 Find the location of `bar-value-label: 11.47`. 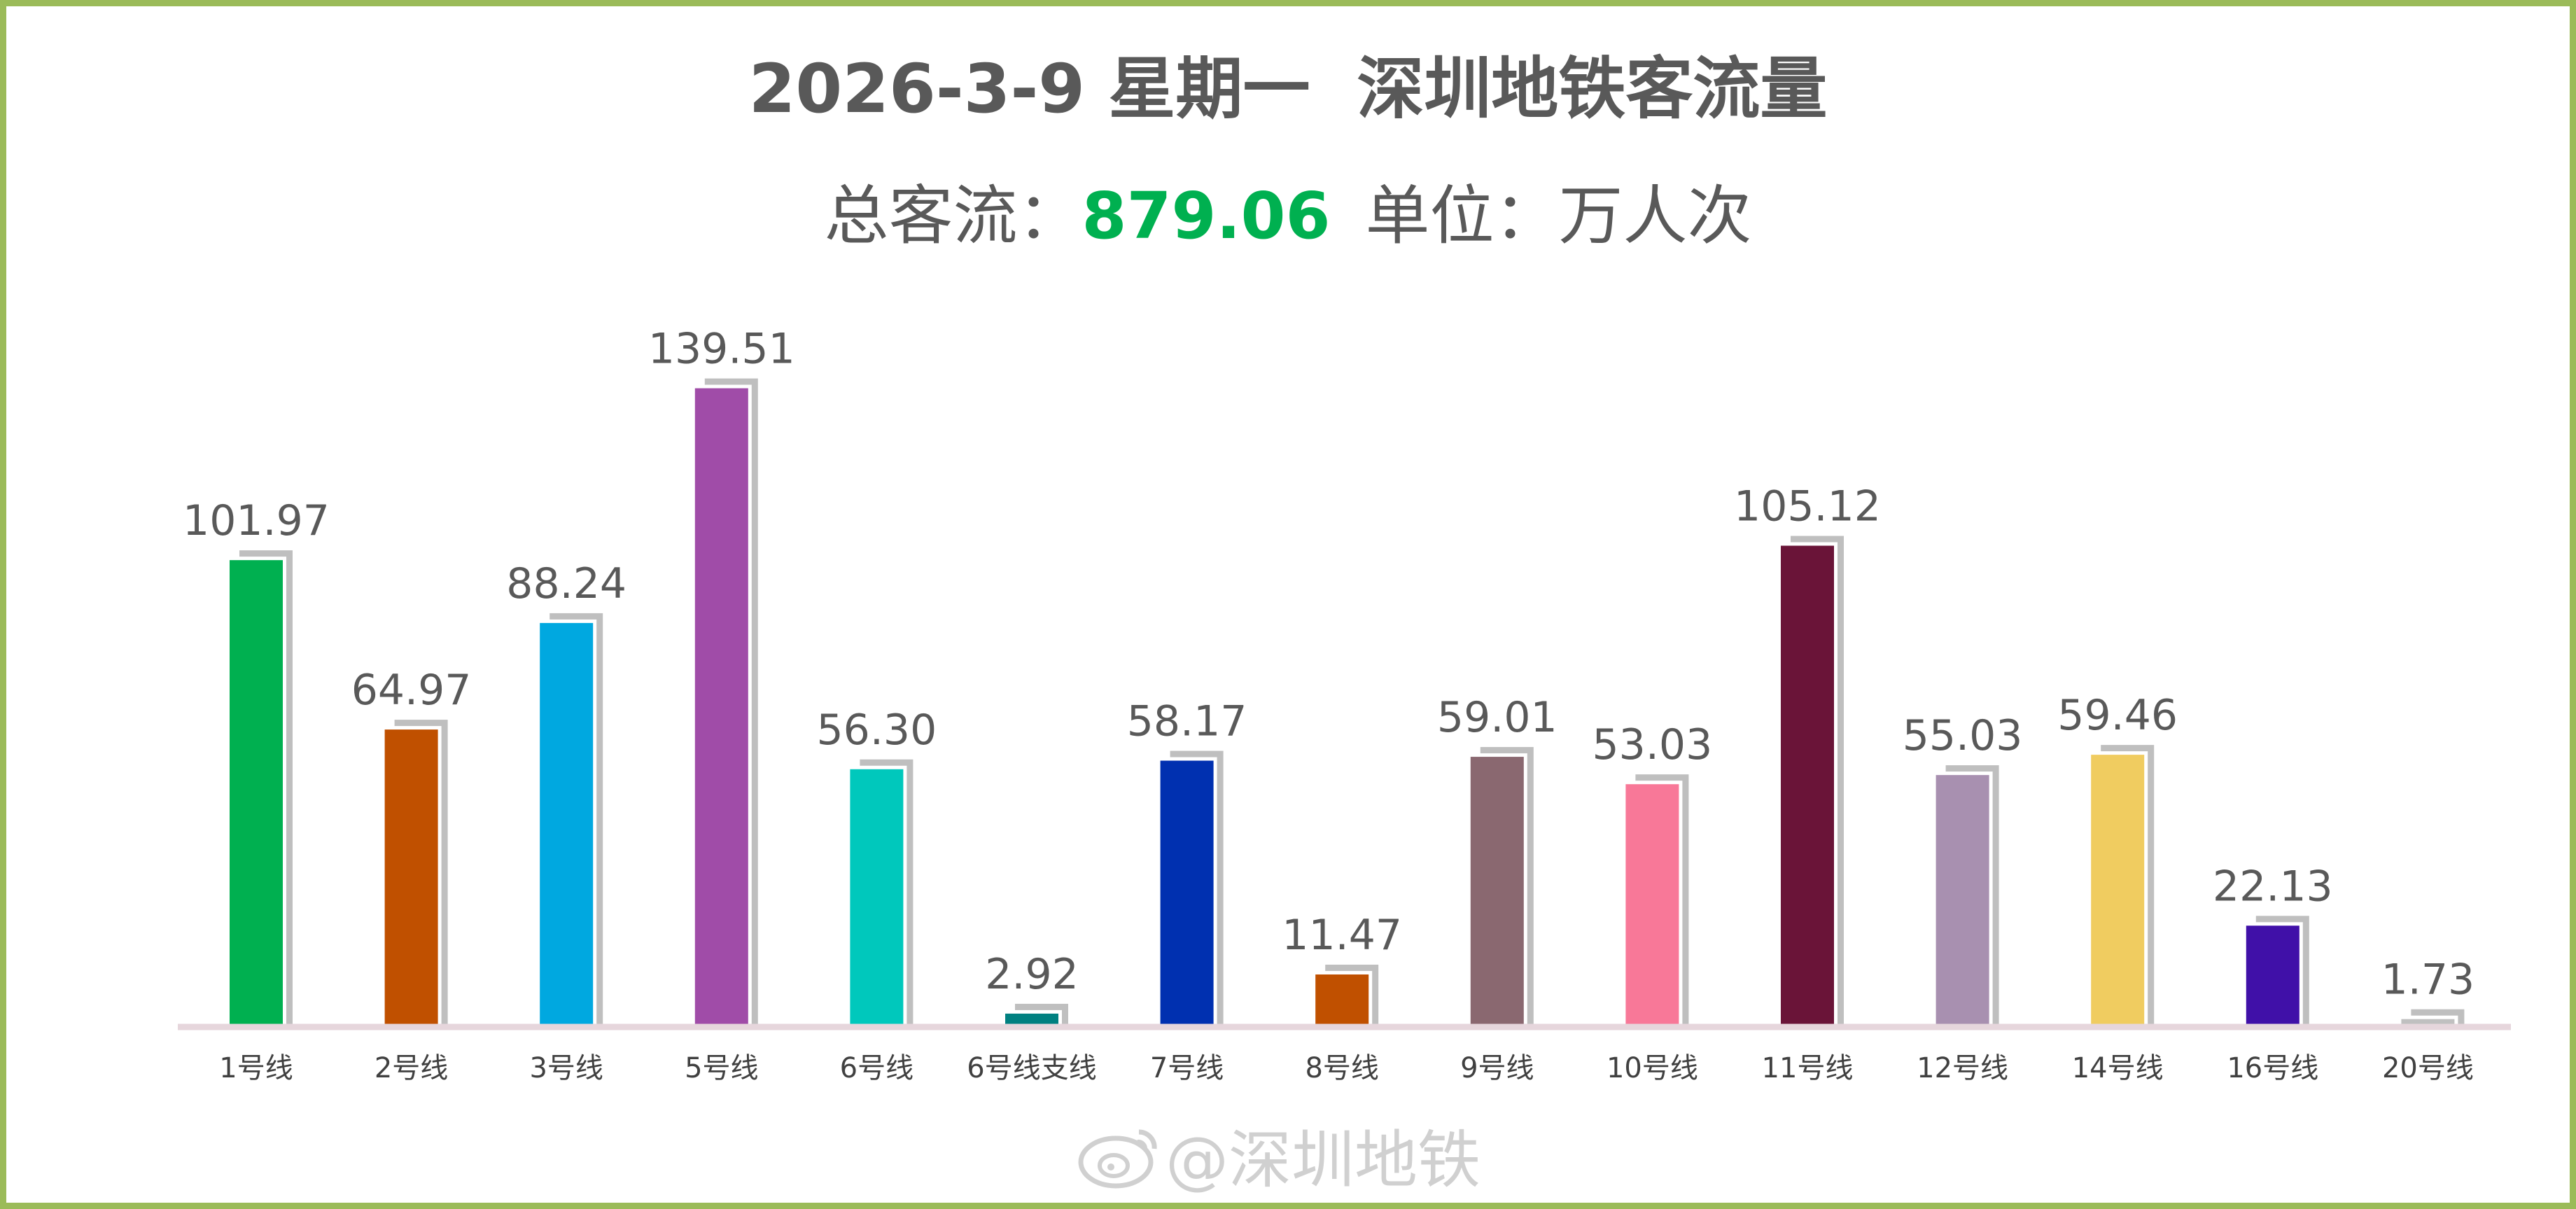

bar-value-label: 11.47 is located at coordinates (1342, 935).